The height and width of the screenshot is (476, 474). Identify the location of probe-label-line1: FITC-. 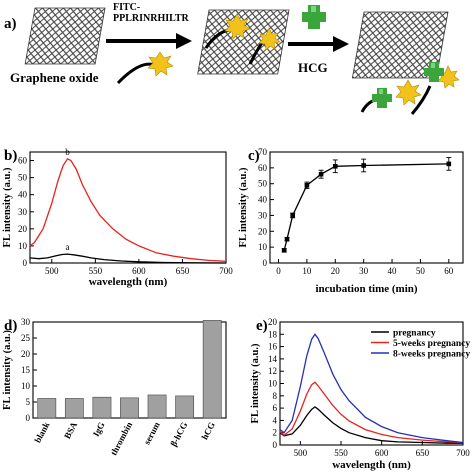
(126, 7).